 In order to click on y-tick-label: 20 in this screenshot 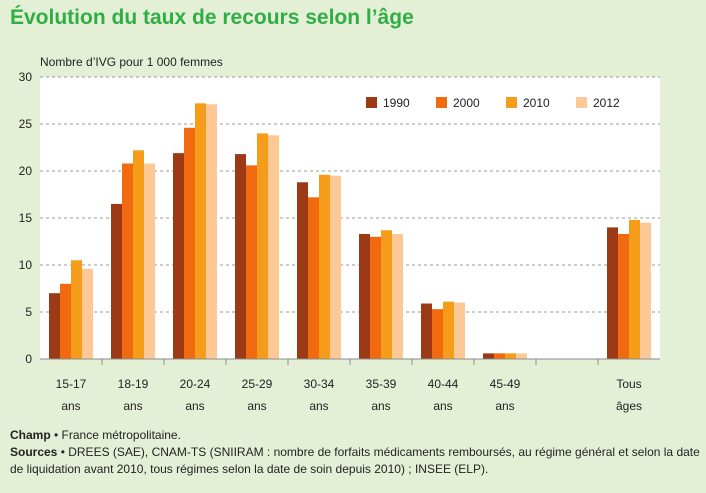, I will do `click(26, 171)`.